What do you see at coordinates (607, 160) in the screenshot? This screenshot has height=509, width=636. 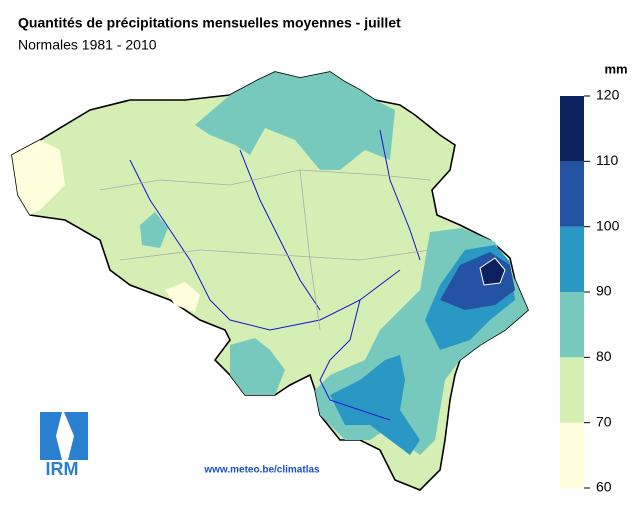 I see `legend-tick-label: 110` at bounding box center [607, 160].